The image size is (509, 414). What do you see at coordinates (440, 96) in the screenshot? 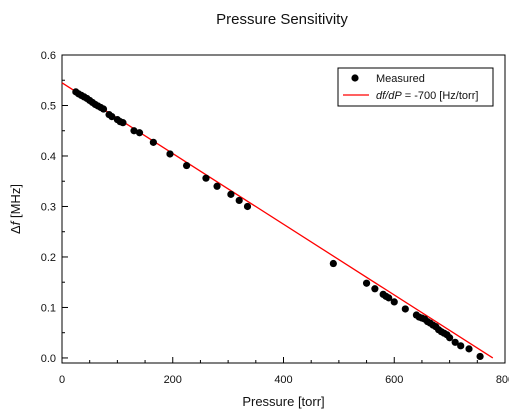
I see `legend-label-fit-value: = -700 [Hz/torr]` at bounding box center [440, 96].